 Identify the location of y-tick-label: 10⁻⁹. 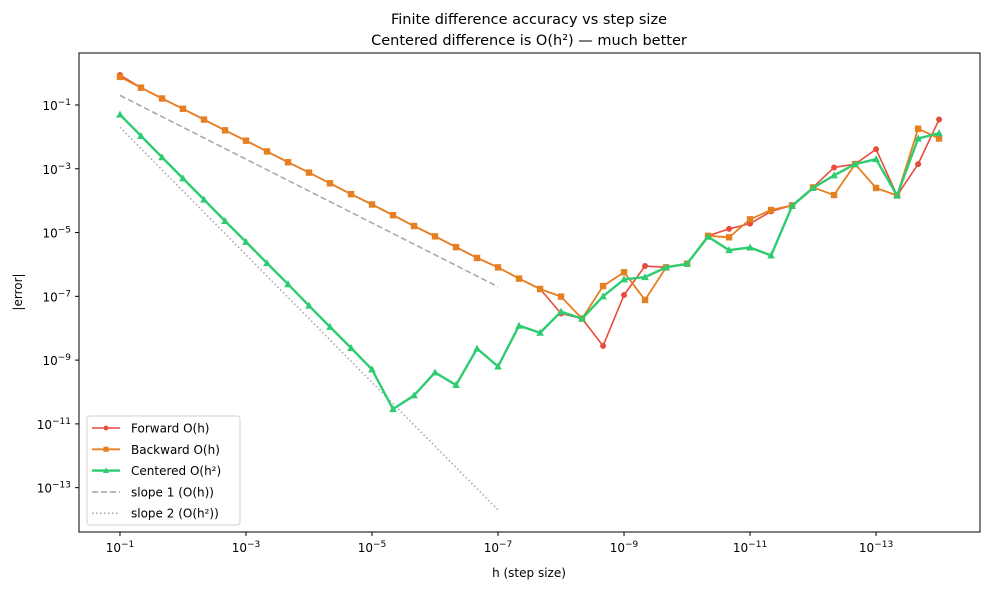
(56, 360).